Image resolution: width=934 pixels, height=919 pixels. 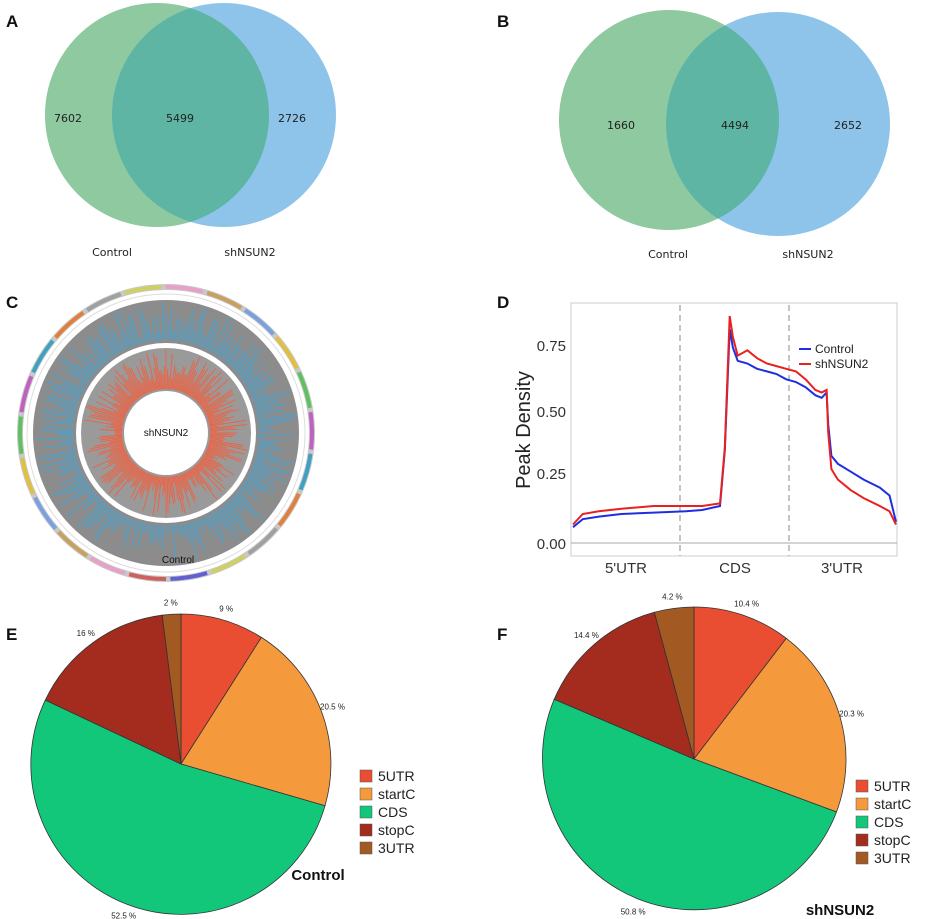 What do you see at coordinates (551, 412) in the screenshot?
I see `y-tick-label: 0.50` at bounding box center [551, 412].